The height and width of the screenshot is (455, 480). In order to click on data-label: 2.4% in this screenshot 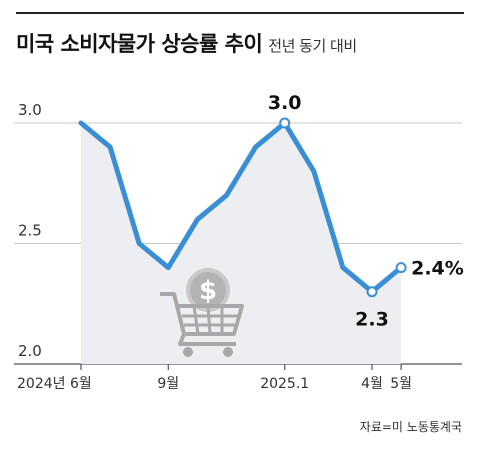, I will do `click(437, 269)`.